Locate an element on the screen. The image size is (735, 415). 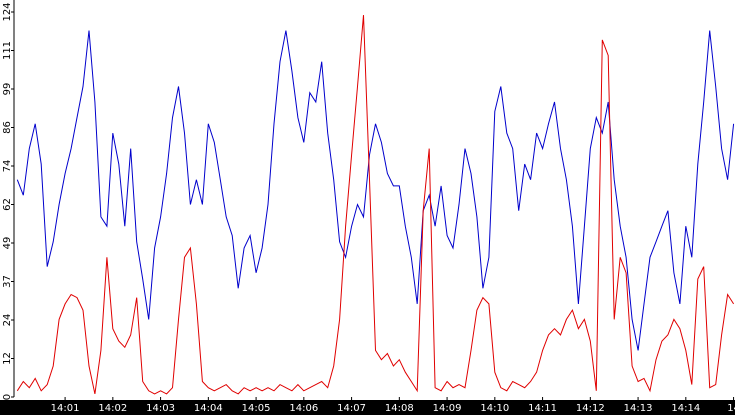
x-tick-label: 14:07 is located at coordinates (351, 408).